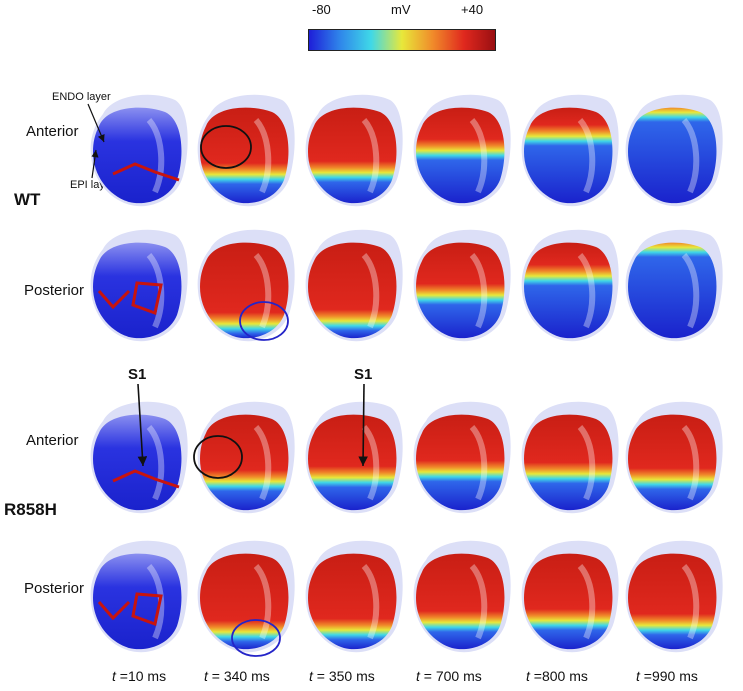 This screenshot has height=691, width=743. What do you see at coordinates (52, 440) in the screenshot?
I see `row-label-r858h-anterior: Anterior` at bounding box center [52, 440].